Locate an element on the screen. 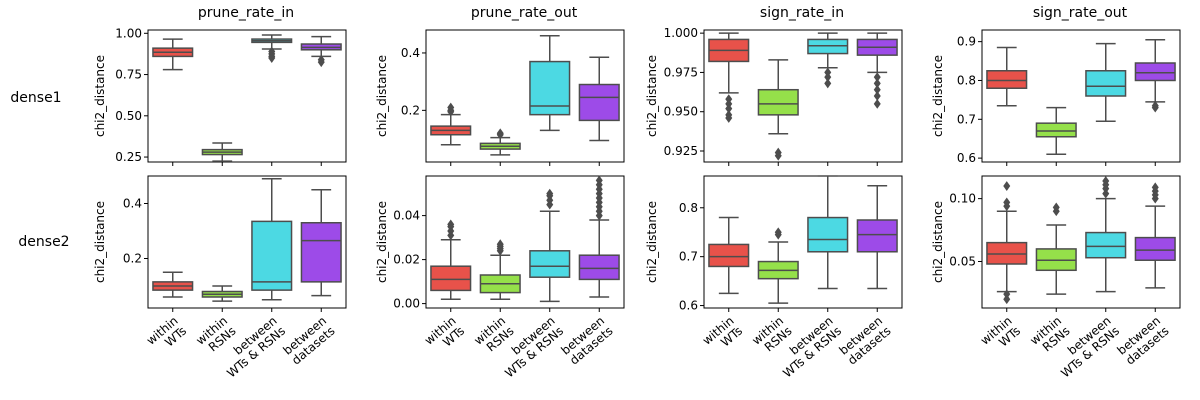  y-tick-label: 0.7 is located at coordinates (966, 119).